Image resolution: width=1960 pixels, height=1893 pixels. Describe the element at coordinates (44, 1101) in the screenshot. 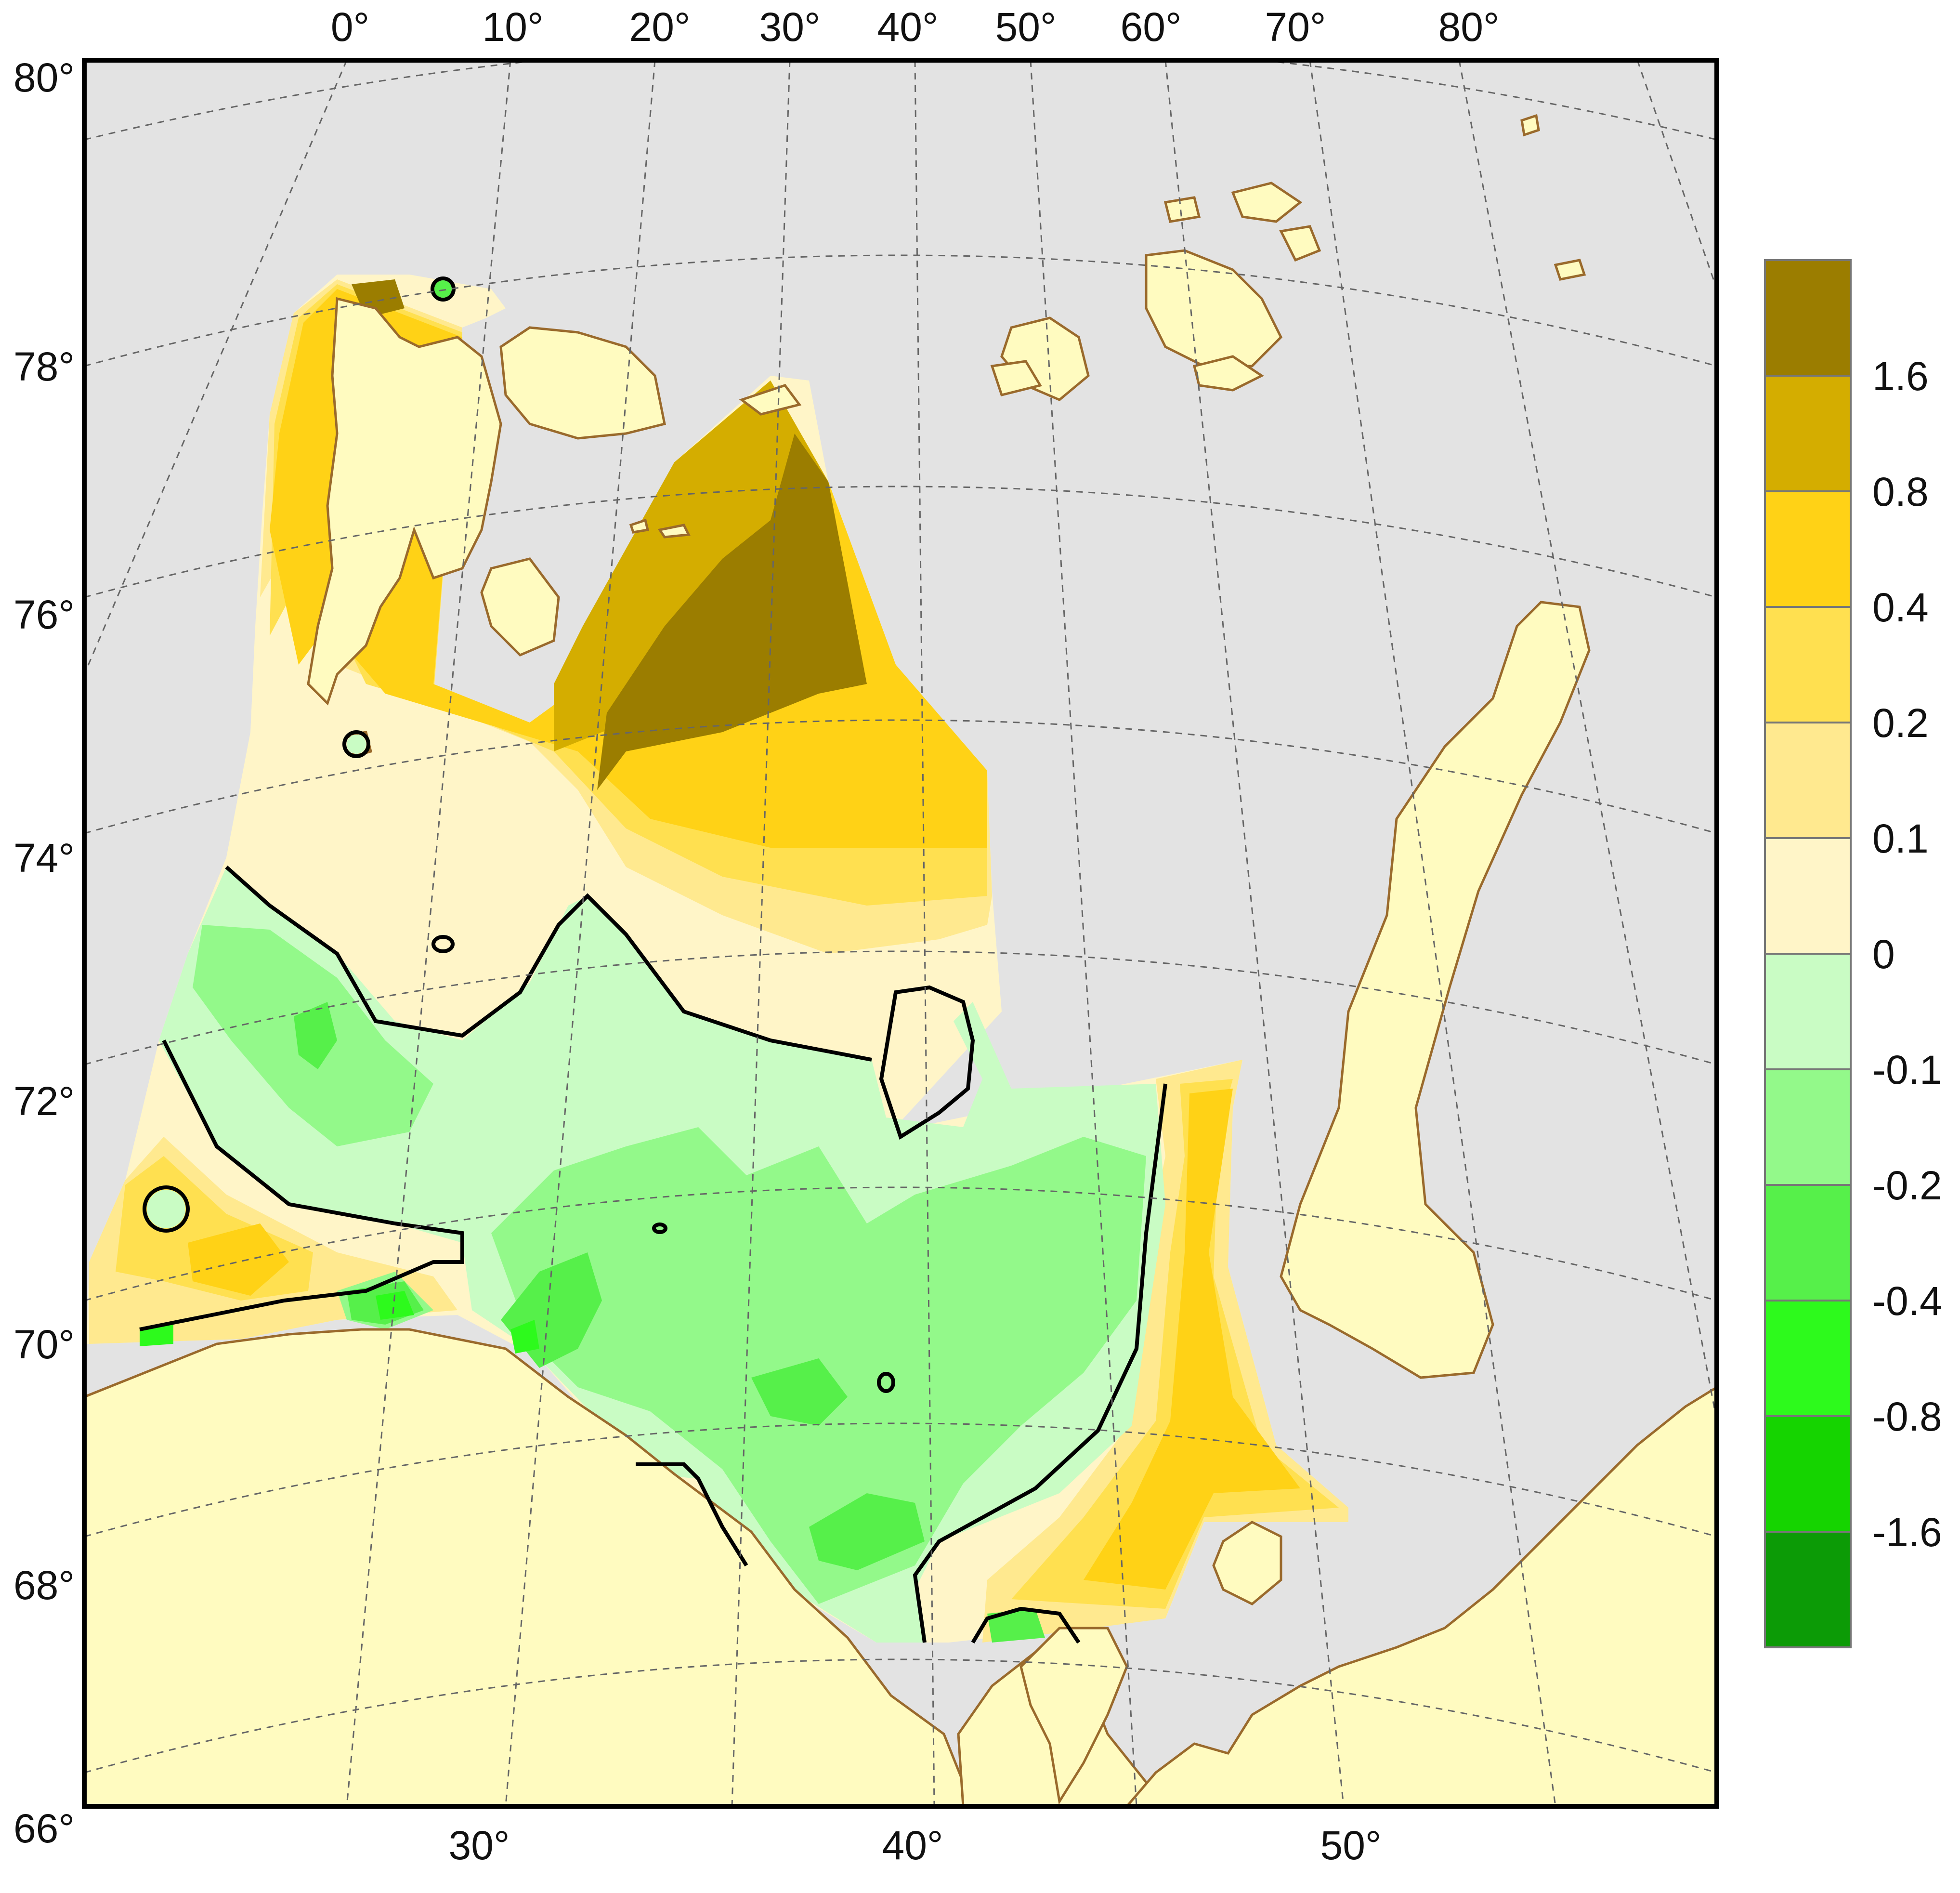

I see `lat-label: 72°` at that location.